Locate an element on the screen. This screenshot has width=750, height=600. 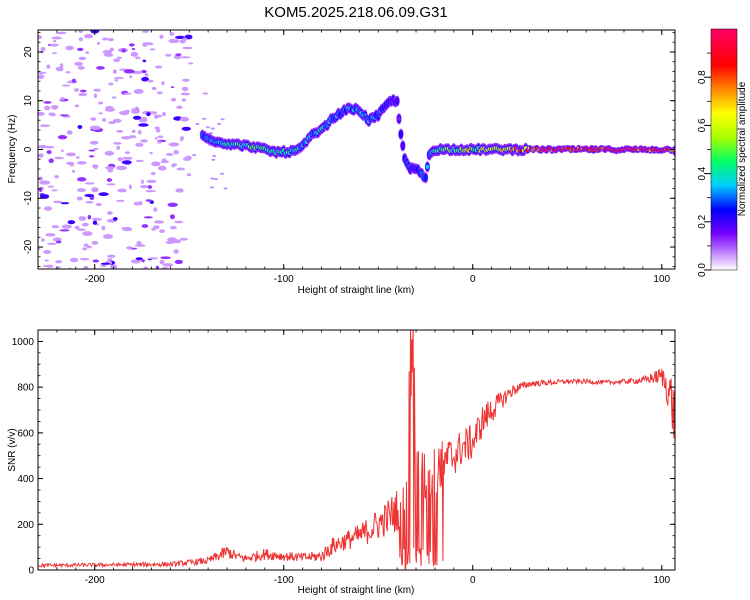
y-tick-label: 1000 is located at coordinates (23, 342).